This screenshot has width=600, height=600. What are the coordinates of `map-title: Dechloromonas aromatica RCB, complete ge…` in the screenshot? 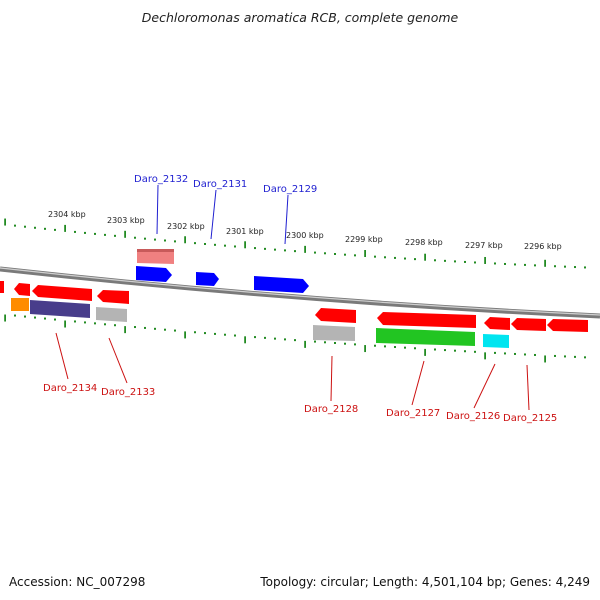 It's located at (300, 17).